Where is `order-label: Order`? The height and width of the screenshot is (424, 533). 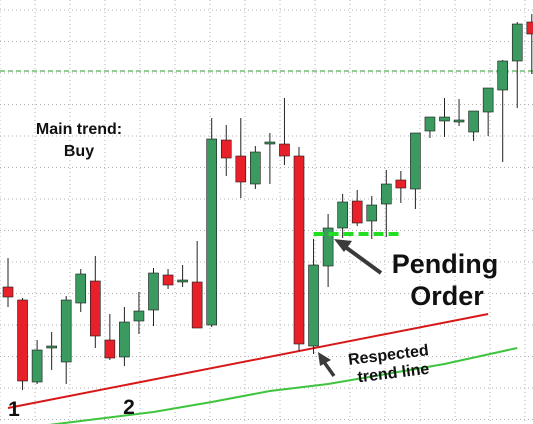 order-label: Order is located at coordinates (447, 296).